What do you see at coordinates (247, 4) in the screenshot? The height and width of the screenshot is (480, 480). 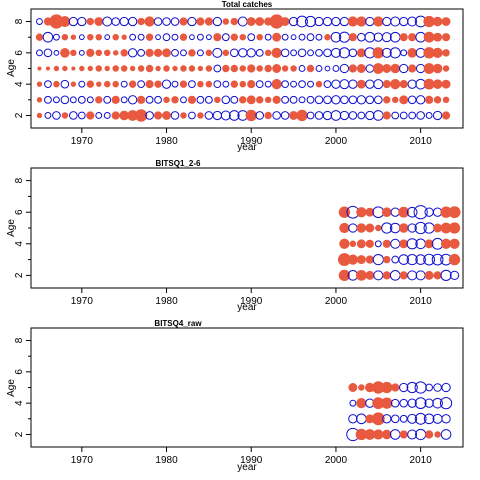 I see `panel-title: Total catches` at bounding box center [247, 4].